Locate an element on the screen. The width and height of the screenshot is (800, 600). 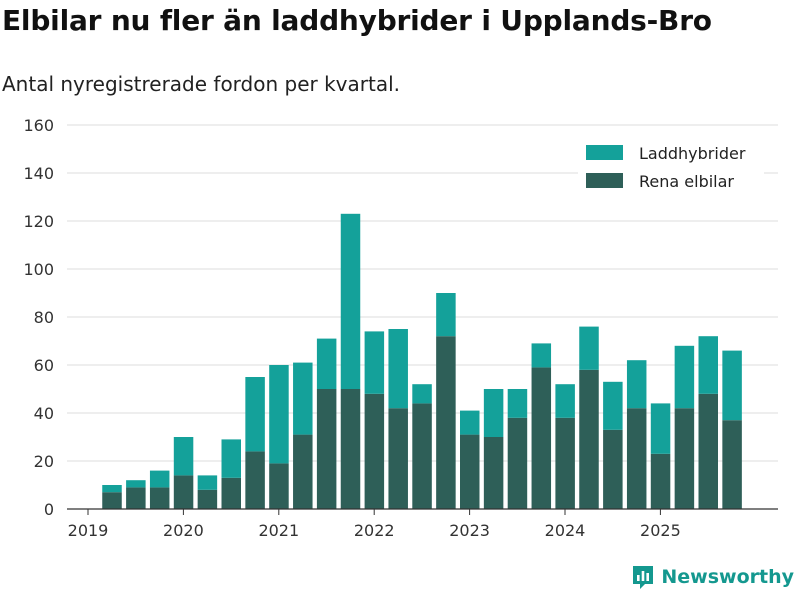
bar-rena-elbilar-2019Q2 is located at coordinates (112, 500).